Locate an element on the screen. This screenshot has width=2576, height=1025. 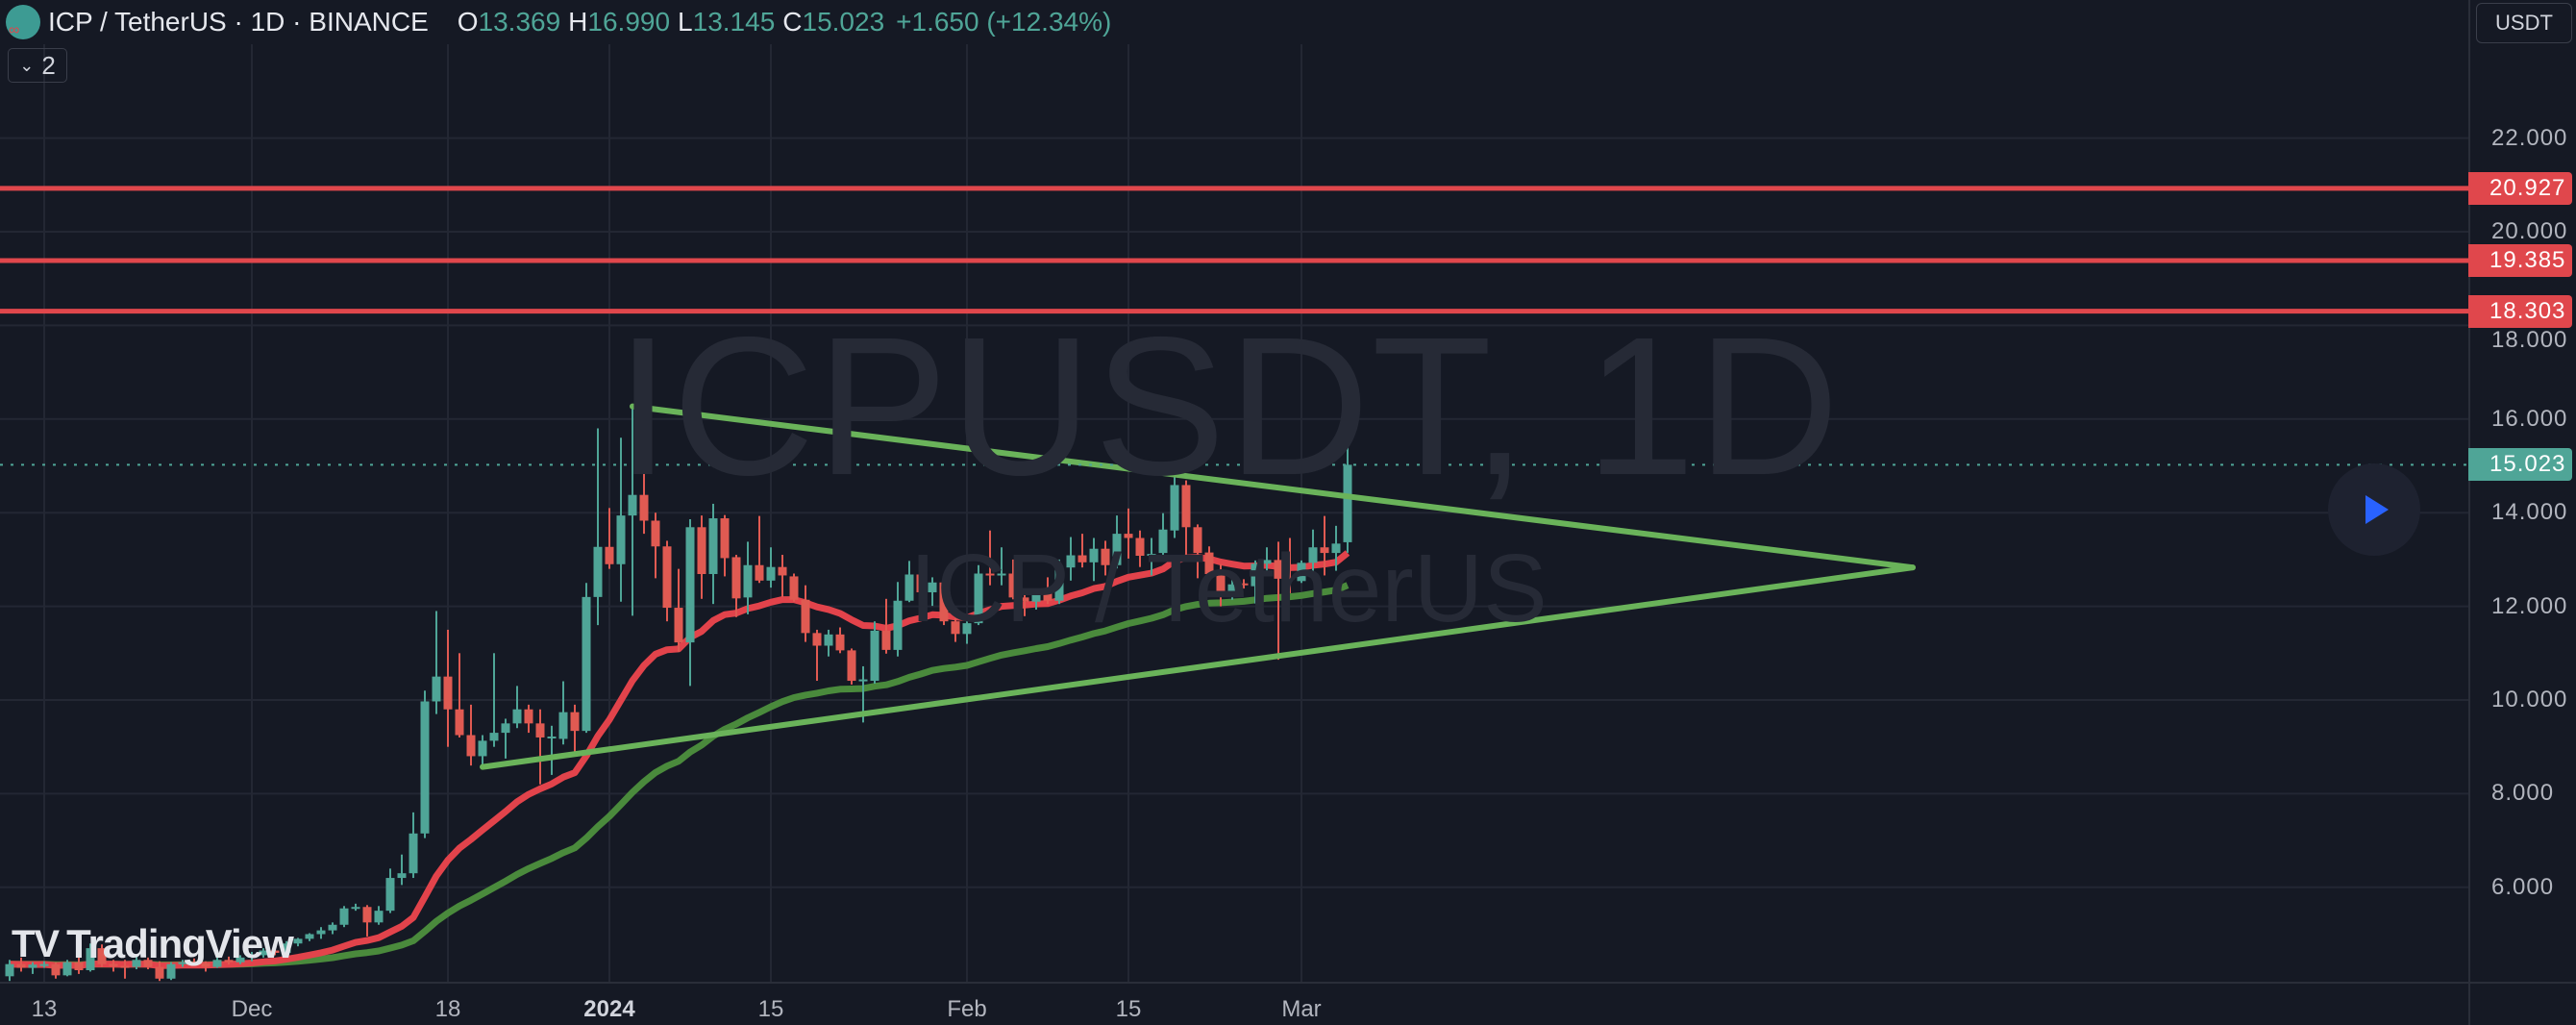
logo-text: TradingView is located at coordinates (180, 943).